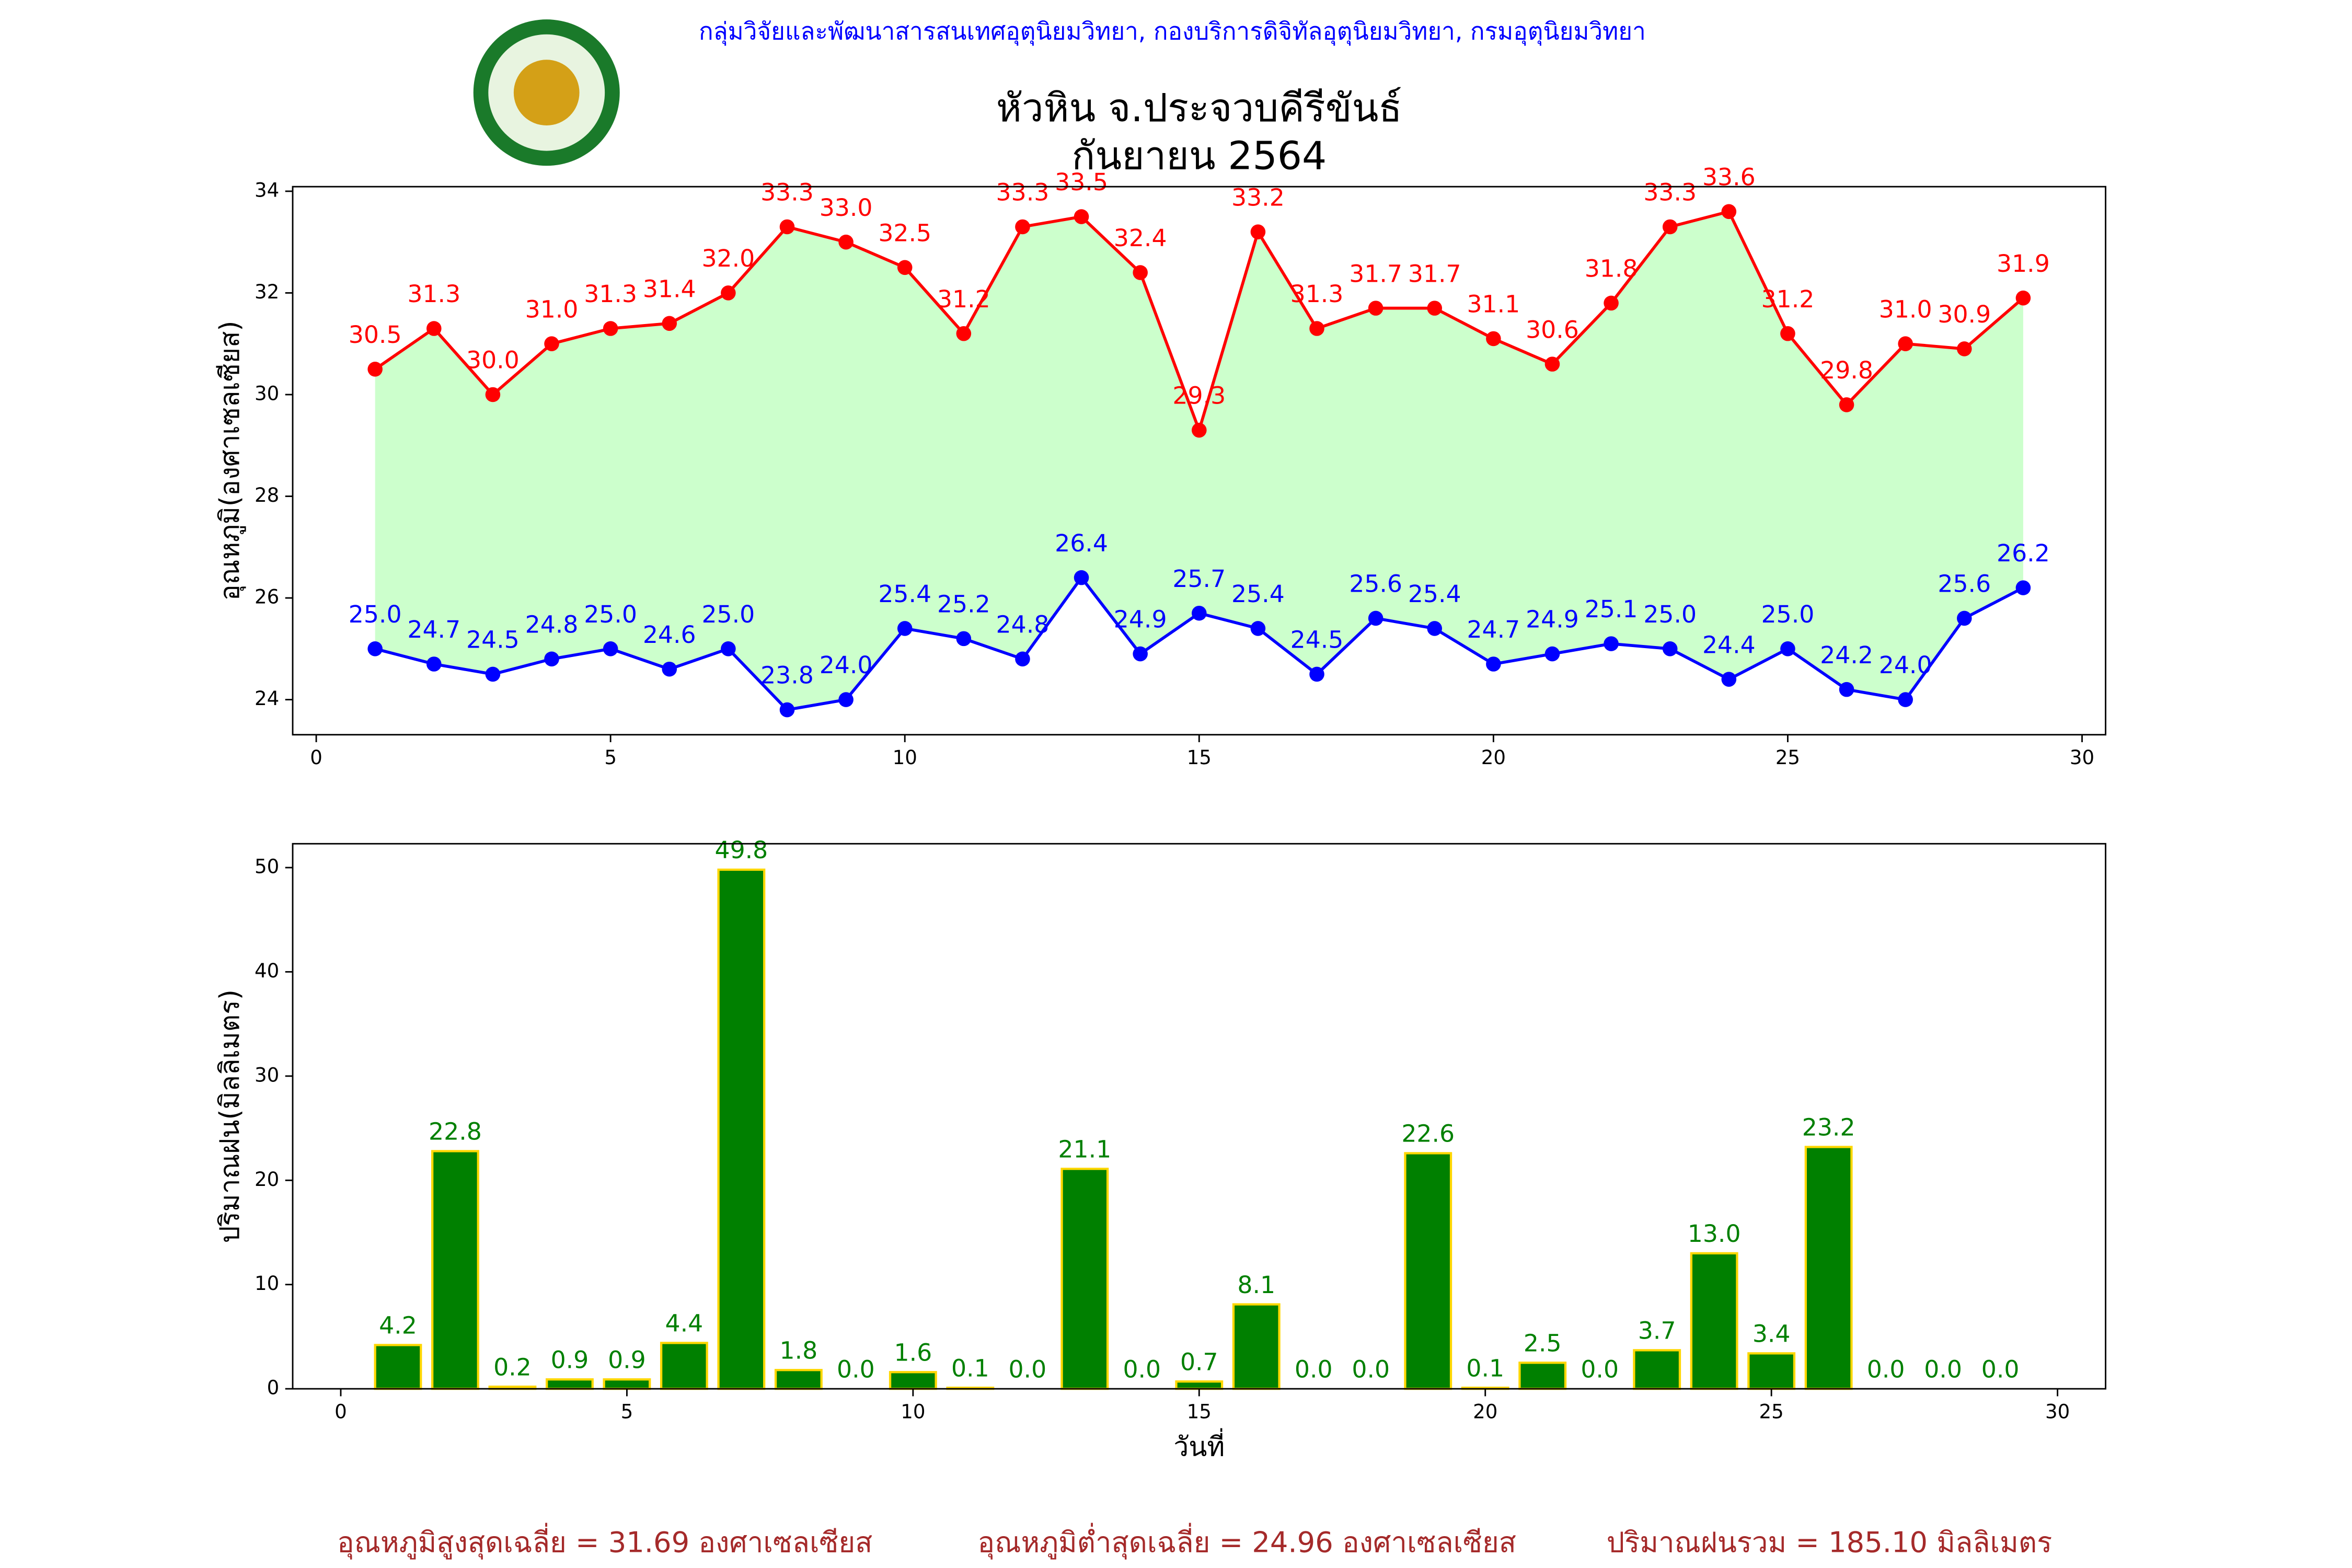 The image size is (2352, 1568). Describe the element at coordinates (1199, 1362) in the screenshot. I see `data-label: 0.7` at that location.